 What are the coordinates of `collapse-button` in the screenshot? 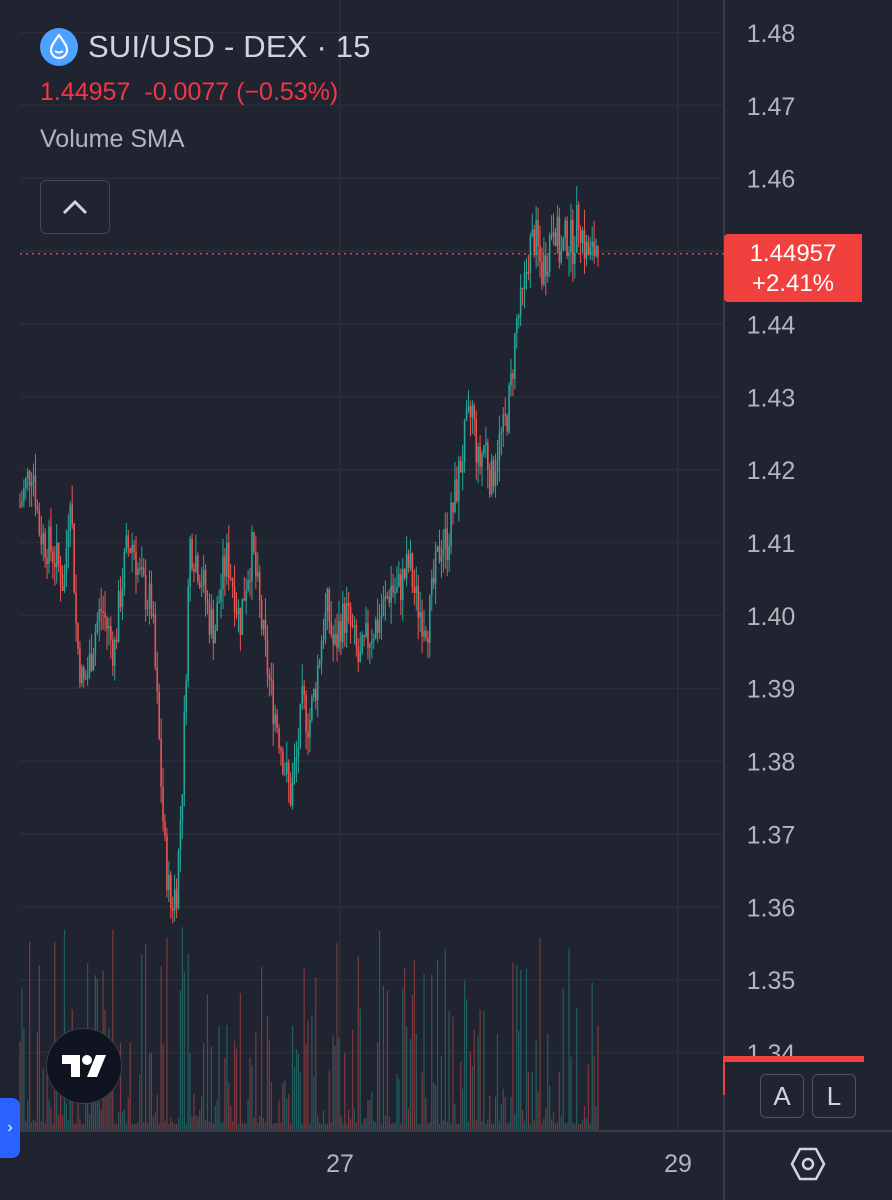 It's located at (75, 207).